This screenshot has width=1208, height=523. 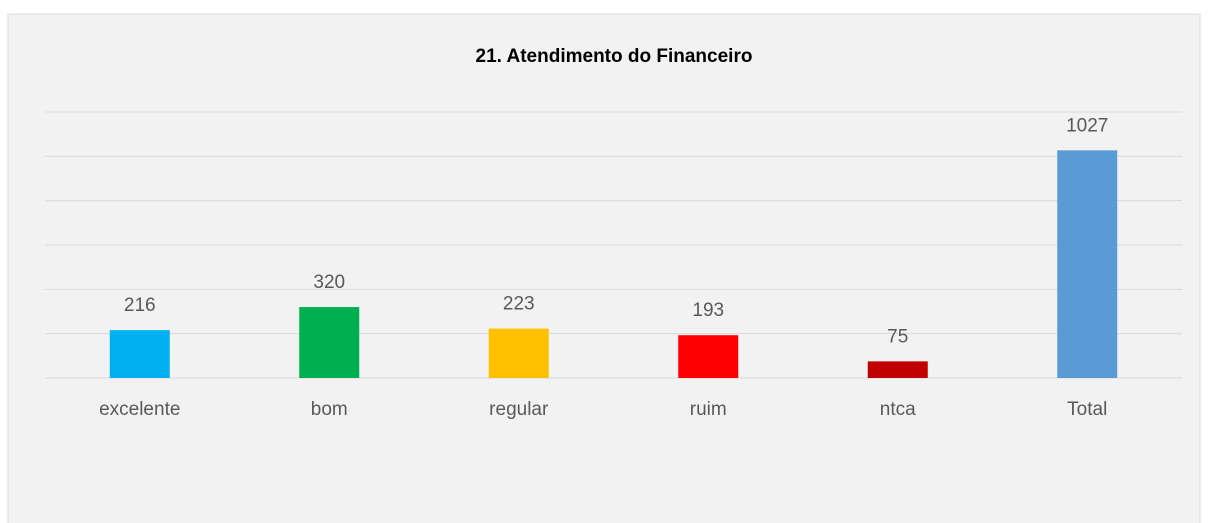 I want to click on x-tick-label: ruim, so click(x=708, y=409).